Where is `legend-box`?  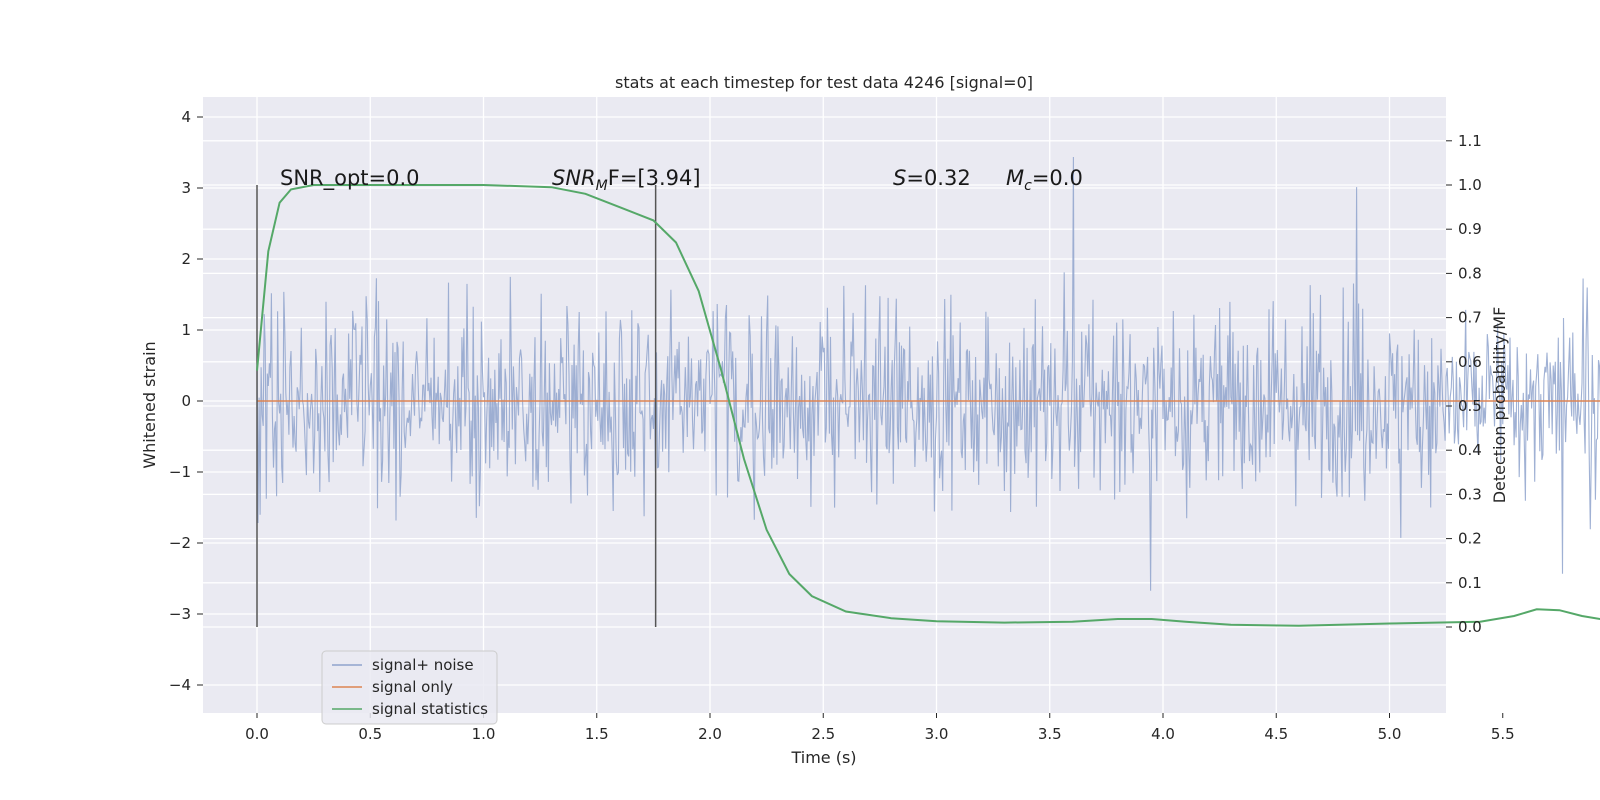 legend-box is located at coordinates (409, 687).